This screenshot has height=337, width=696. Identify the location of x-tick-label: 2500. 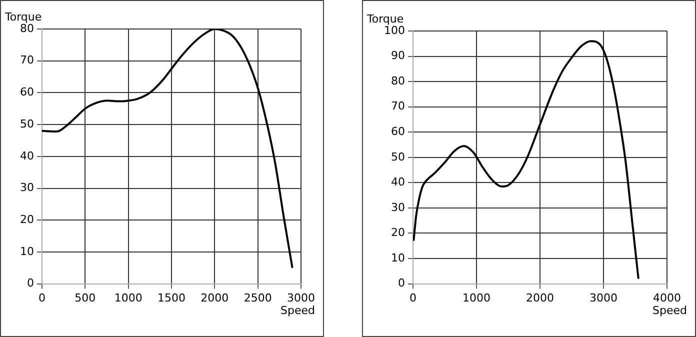
(258, 297).